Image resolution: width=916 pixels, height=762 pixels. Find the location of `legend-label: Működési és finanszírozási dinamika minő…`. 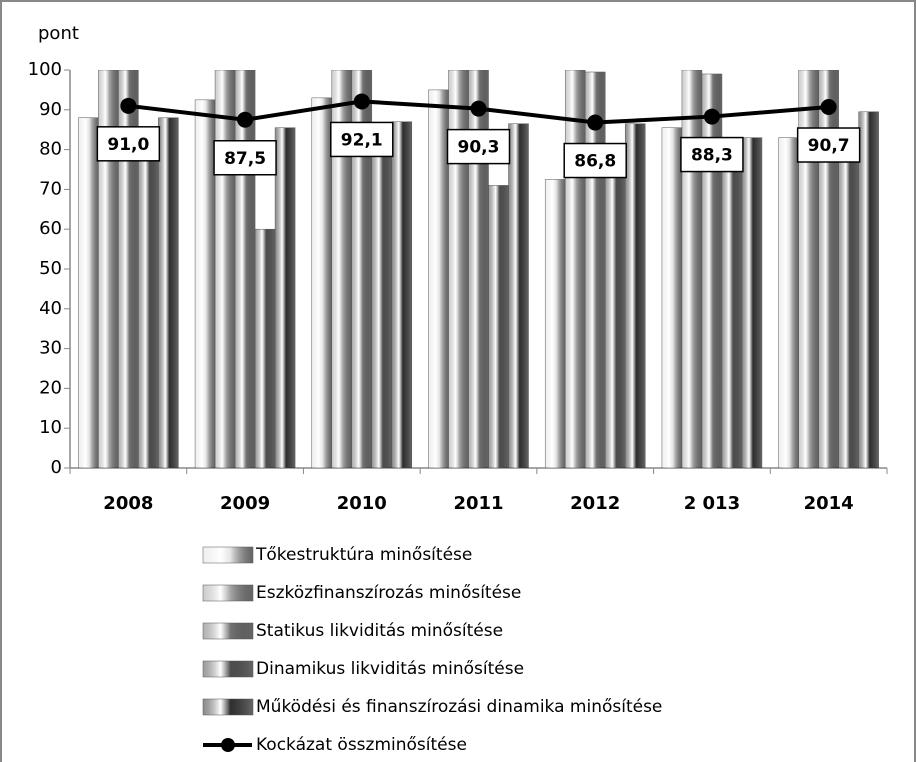

legend-label: Működési és finanszírozási dinamika minő… is located at coordinates (459, 707).